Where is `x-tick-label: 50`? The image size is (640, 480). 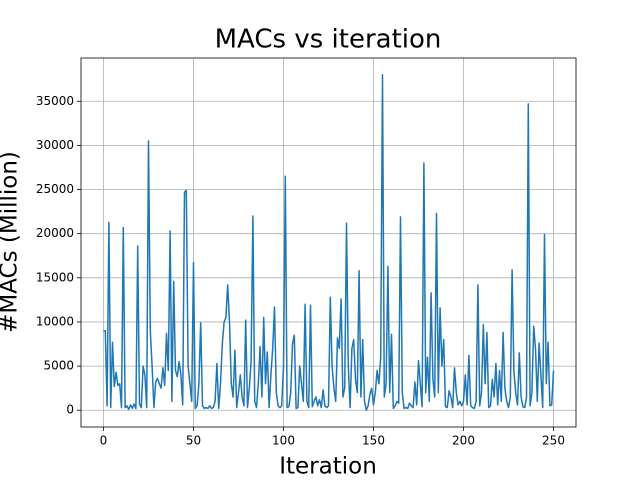
x-tick-label: 50 is located at coordinates (193, 441).